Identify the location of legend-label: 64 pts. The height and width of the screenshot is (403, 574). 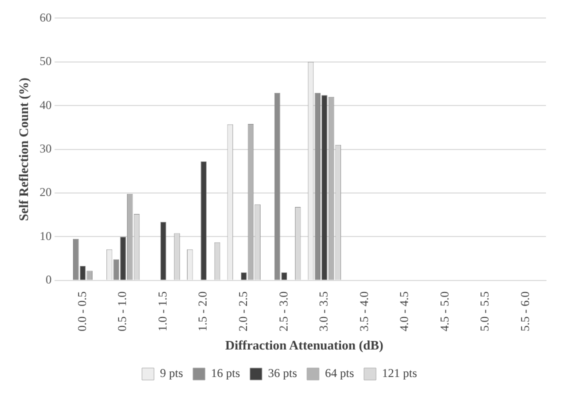
(339, 373).